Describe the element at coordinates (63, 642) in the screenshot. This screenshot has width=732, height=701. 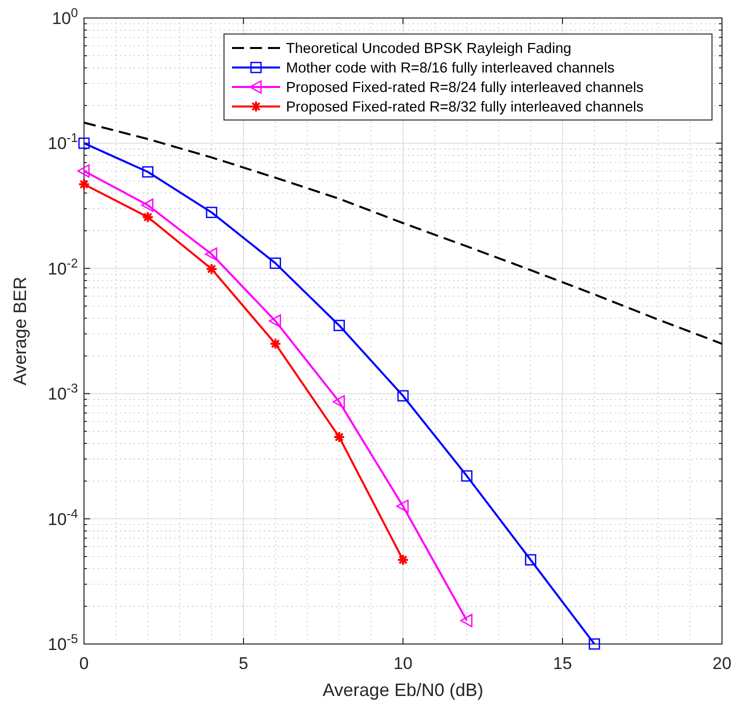
I see `y-tick-label: 10$^{-5}$` at that location.